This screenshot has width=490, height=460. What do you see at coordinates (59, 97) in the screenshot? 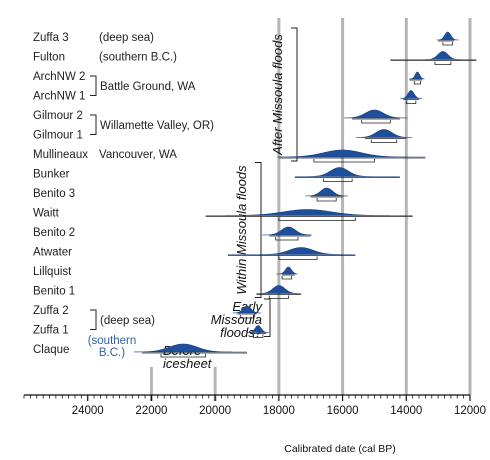
I see `sample-label: ArchNW 1` at bounding box center [59, 97].